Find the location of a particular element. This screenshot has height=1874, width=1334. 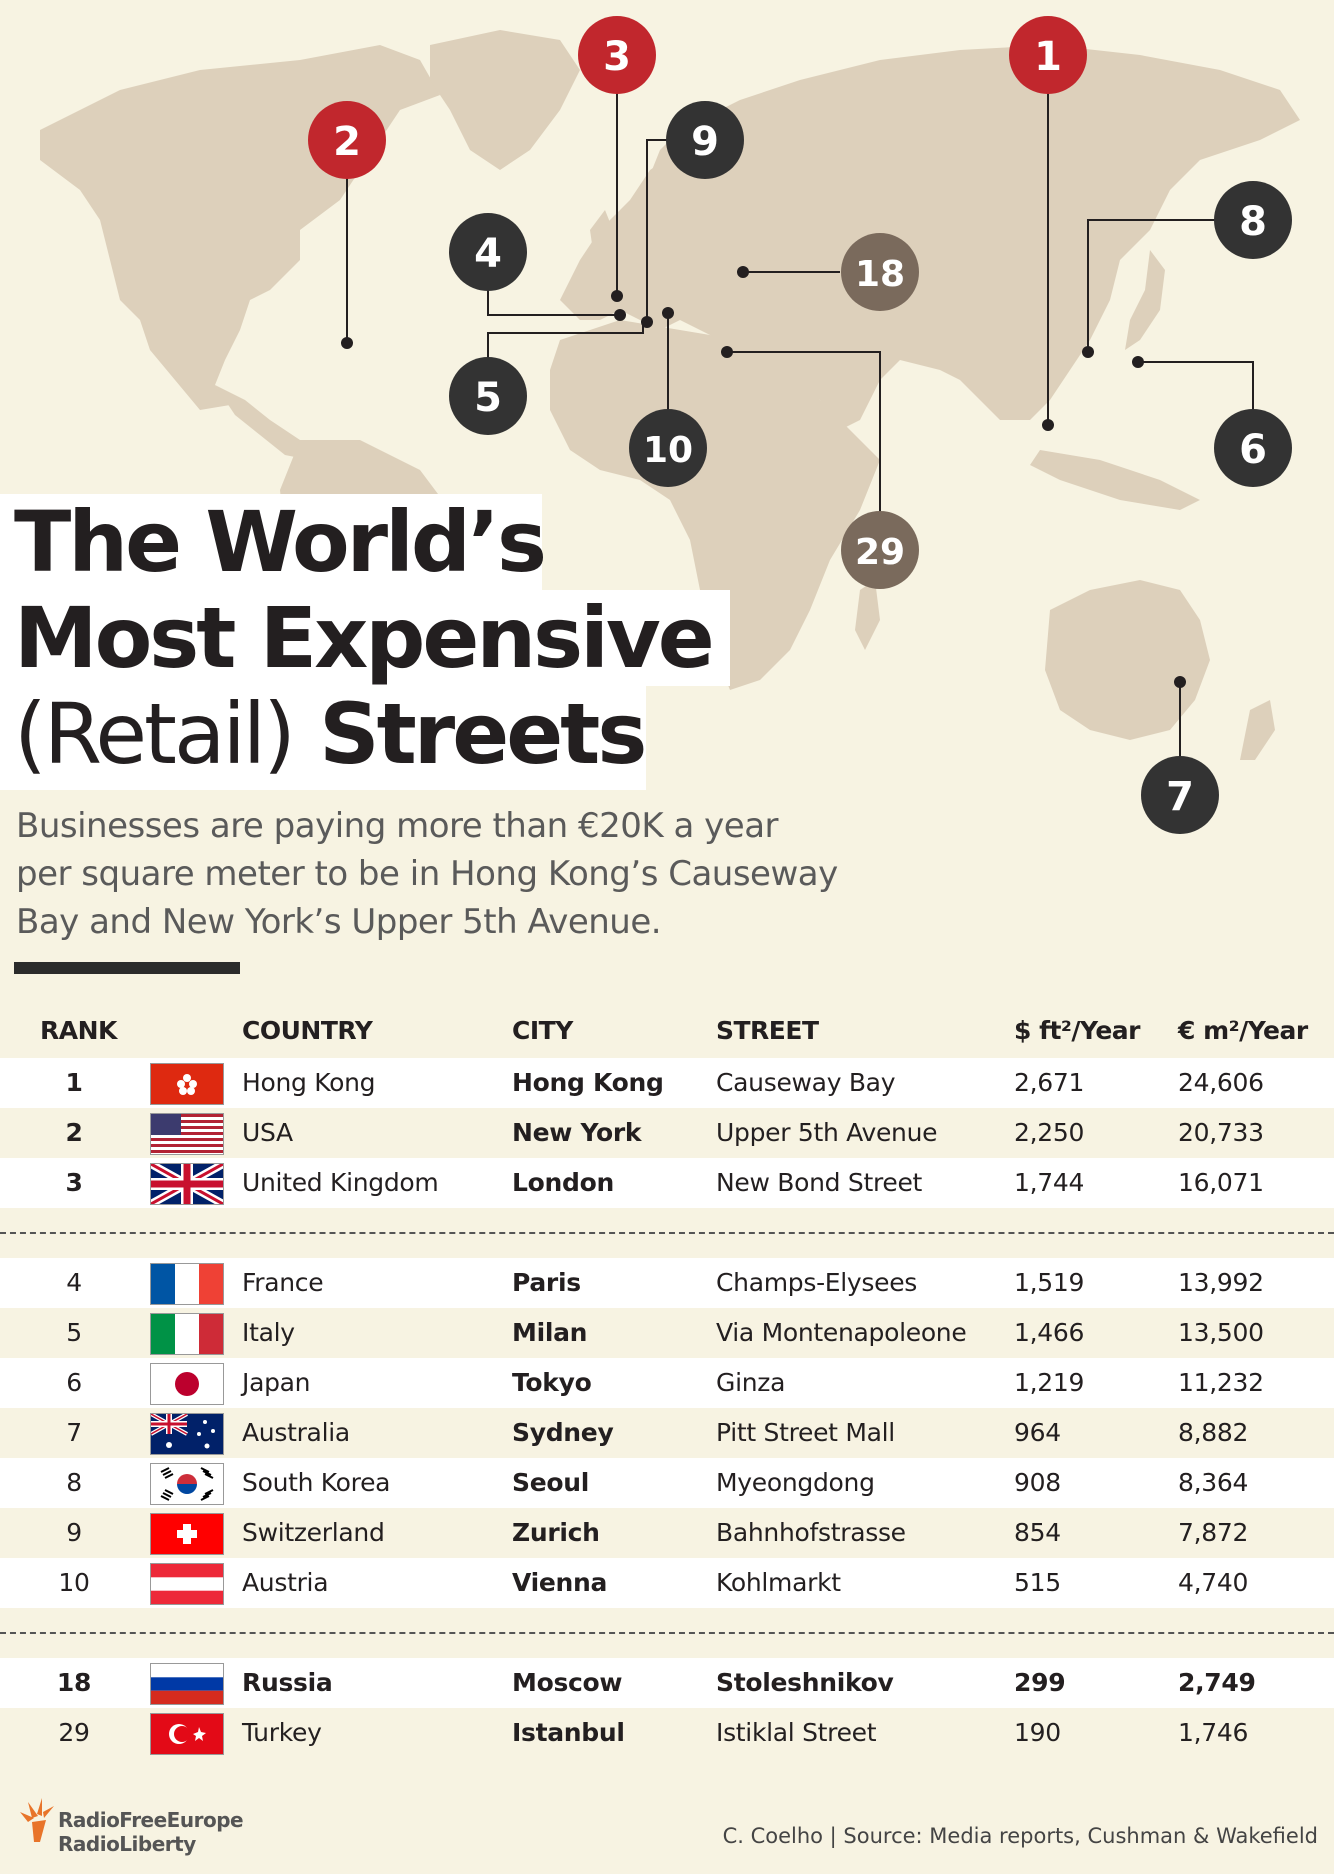

street-cell: Istiklal Street is located at coordinates (796, 1732).